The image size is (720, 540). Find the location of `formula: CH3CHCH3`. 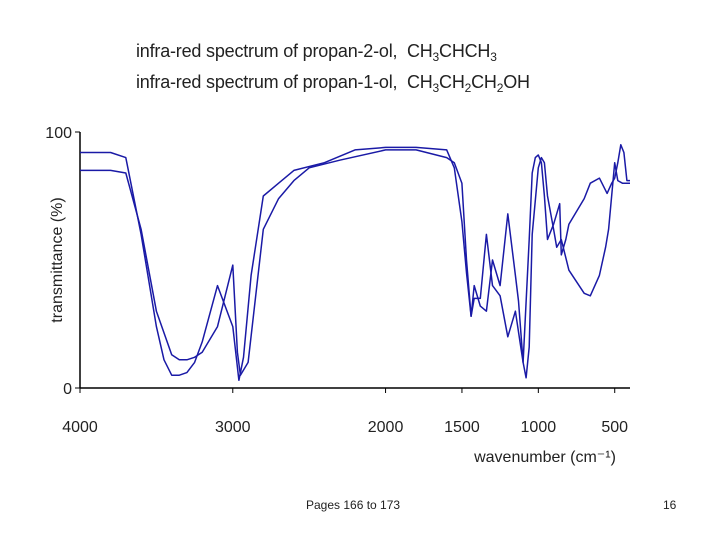

formula: CH3CHCH3 is located at coordinates (451, 52).